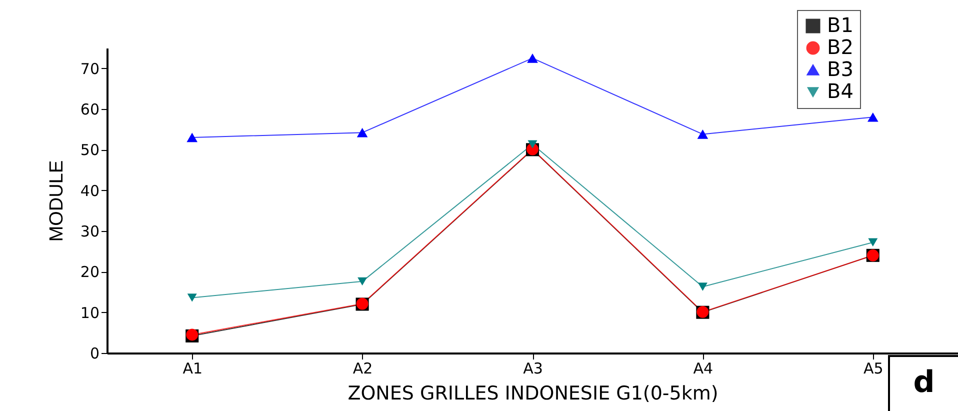 This screenshot has height=411, width=958. What do you see at coordinates (533, 369) in the screenshot?
I see `x-tick-label: A3` at bounding box center [533, 369].